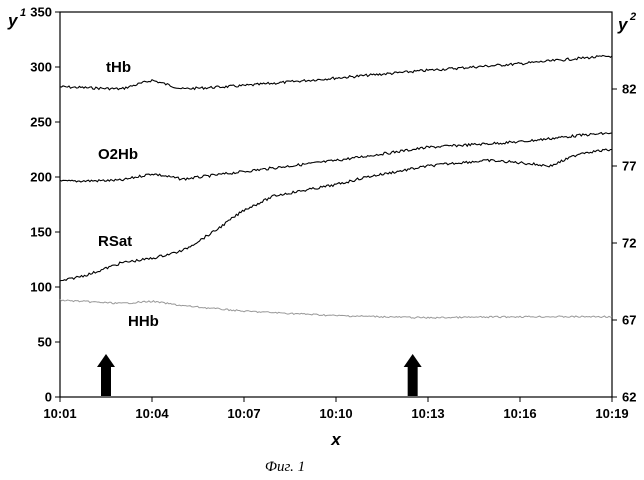 This screenshot has width=644, height=480. What do you see at coordinates (45, 205) in the screenshot?
I see `y1-axis: 0 50 100 150 200 250 300 350` at bounding box center [45, 205].